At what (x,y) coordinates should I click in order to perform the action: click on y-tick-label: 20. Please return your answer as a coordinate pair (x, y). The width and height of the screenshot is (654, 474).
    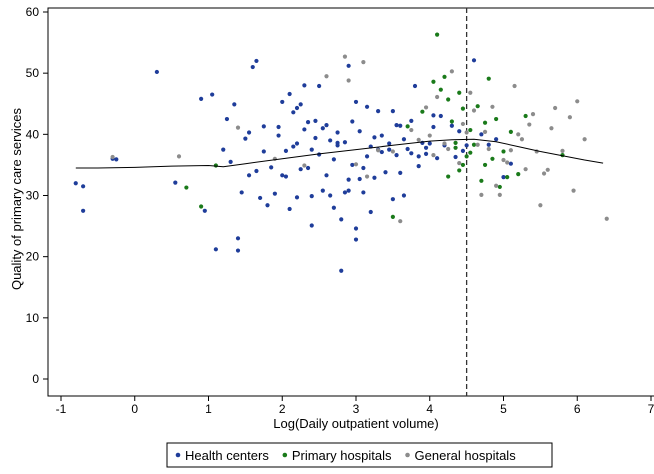
    Looking at the image, I should click on (33, 257).